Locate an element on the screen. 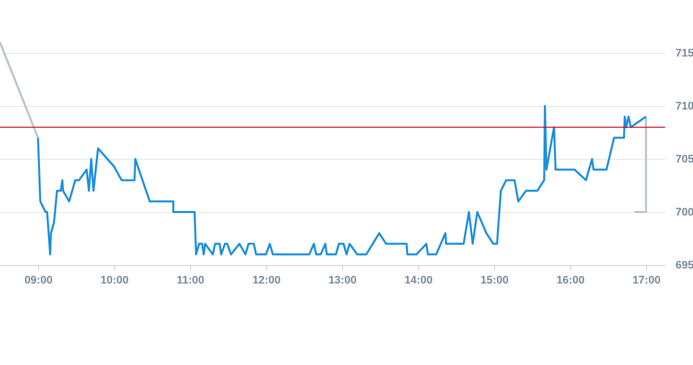 The image size is (693, 365). y-tick-label: 710 is located at coordinates (684, 106).